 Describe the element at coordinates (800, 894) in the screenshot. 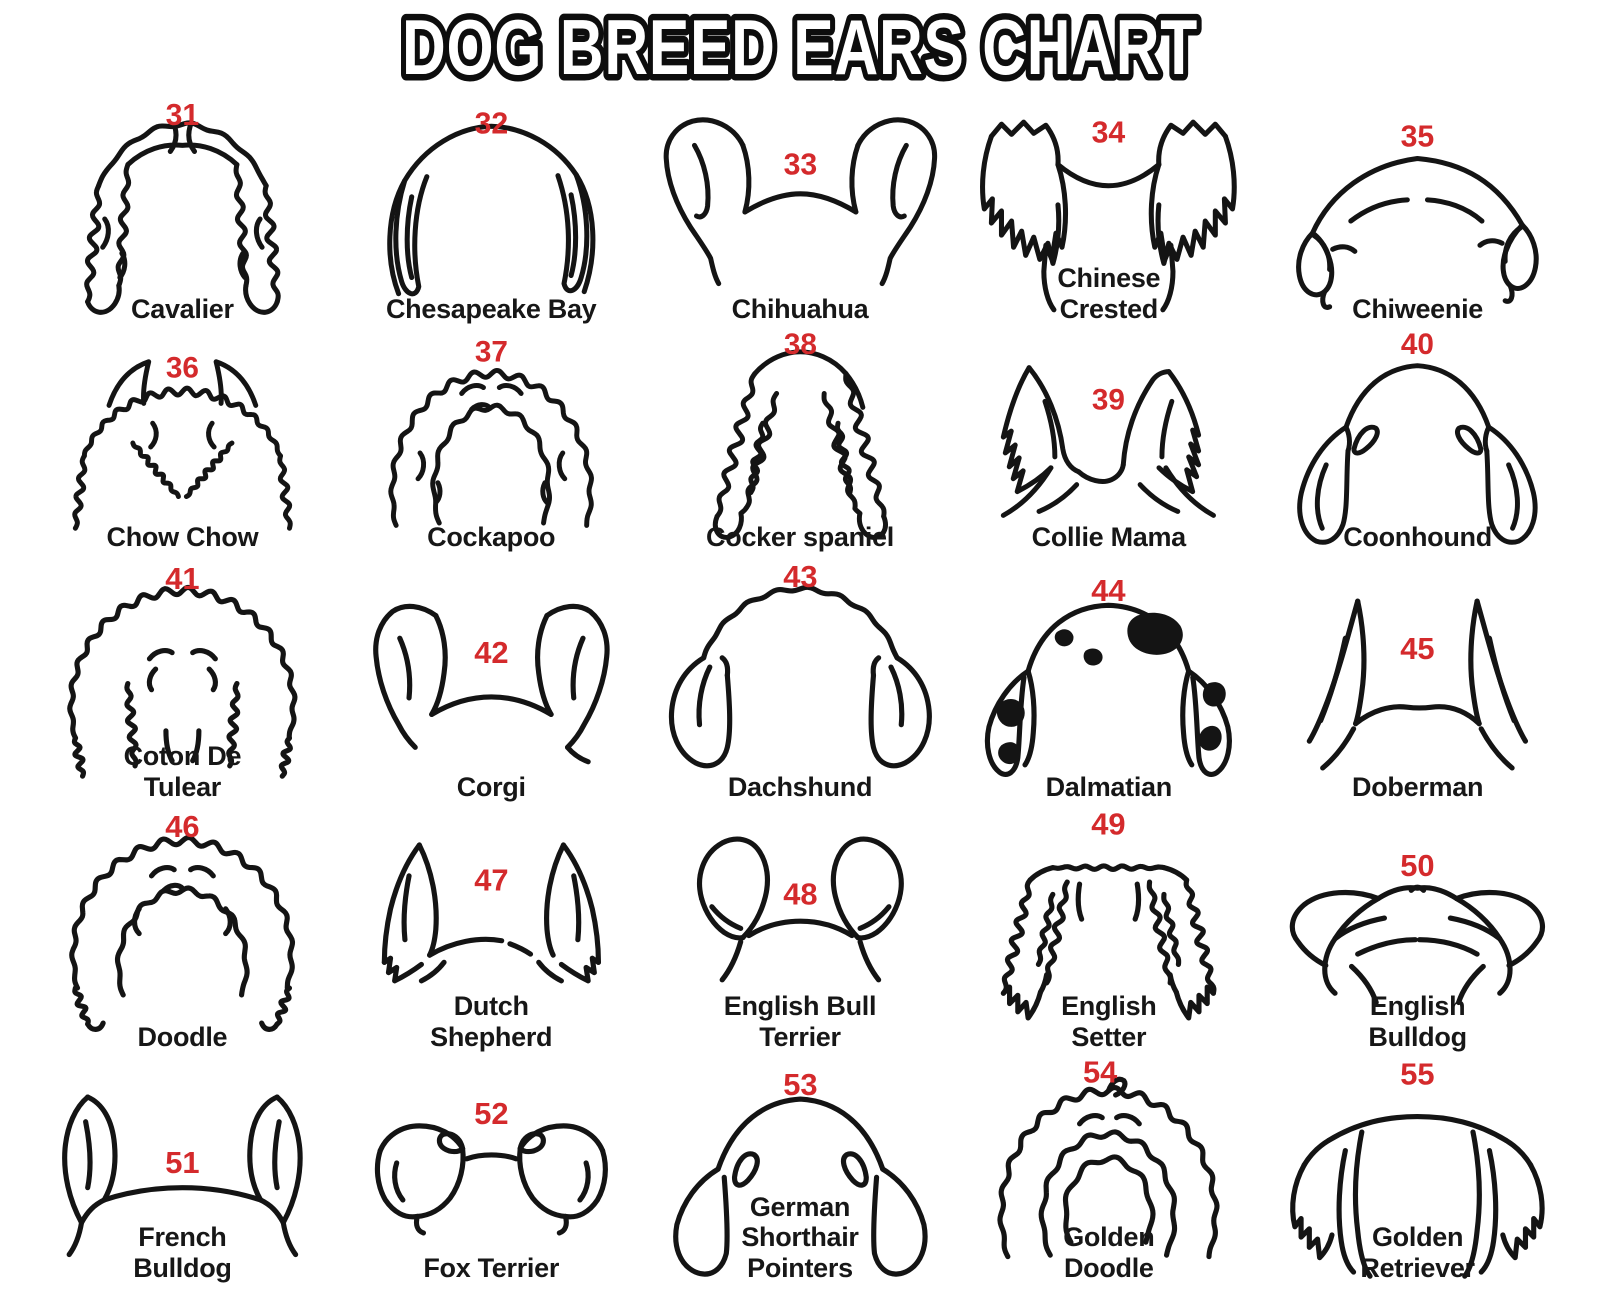

I see `breed-number: 48` at that location.